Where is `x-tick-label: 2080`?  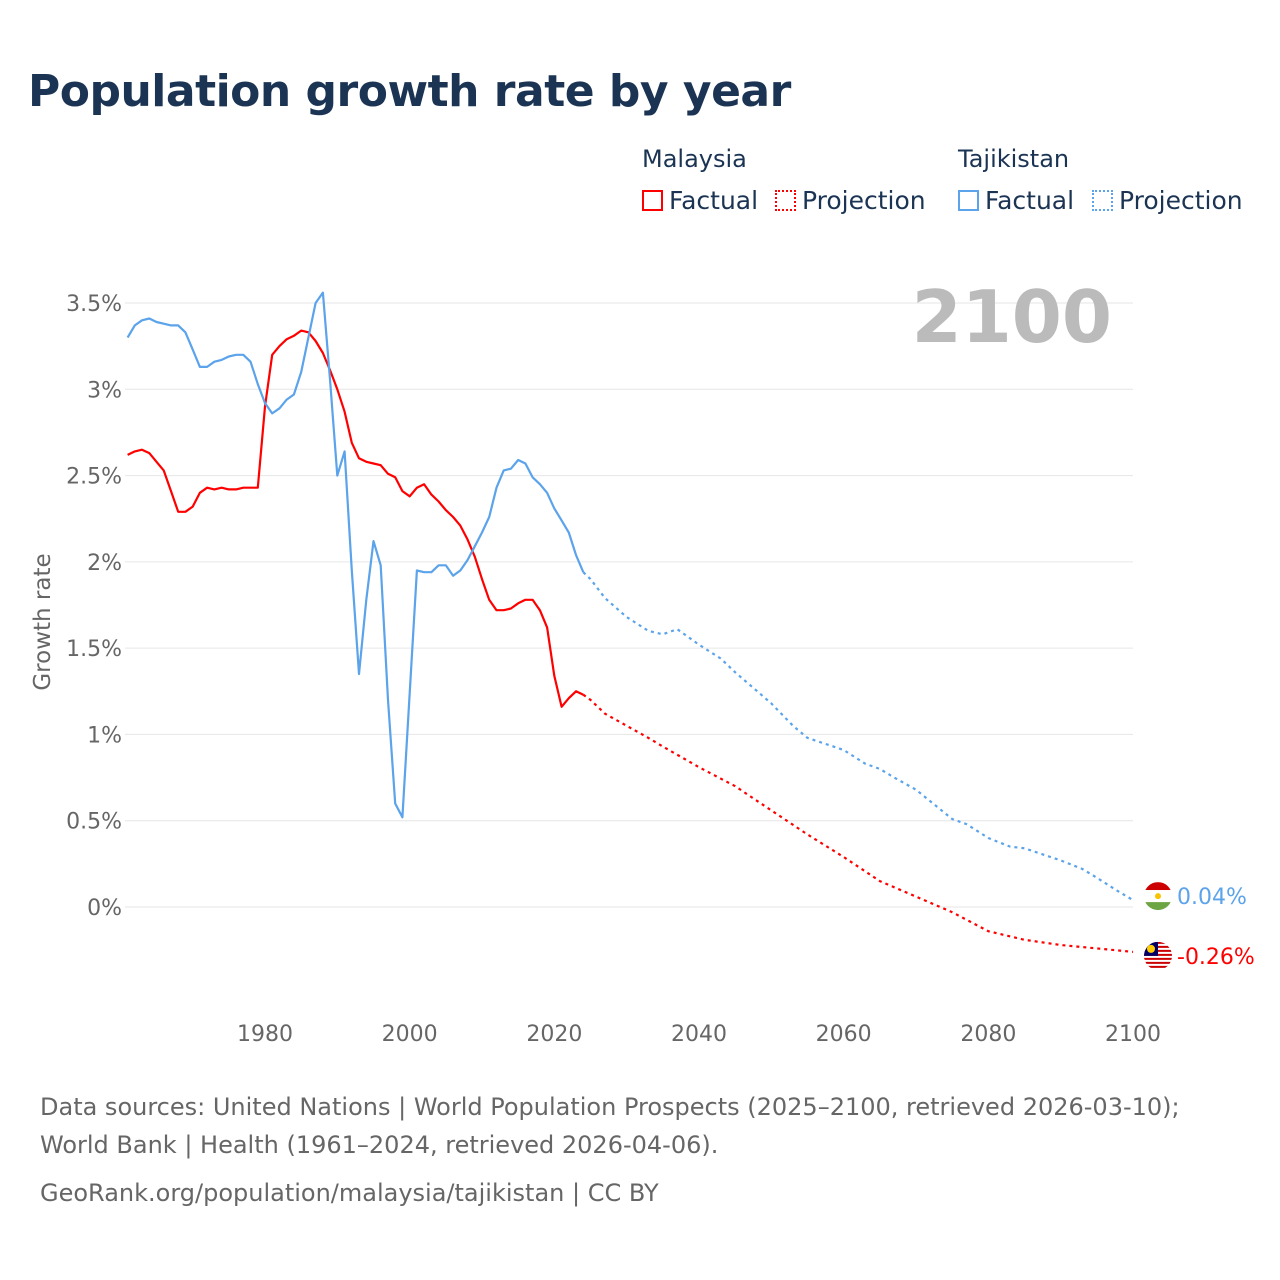 x-tick-label: 2080 is located at coordinates (988, 1034).